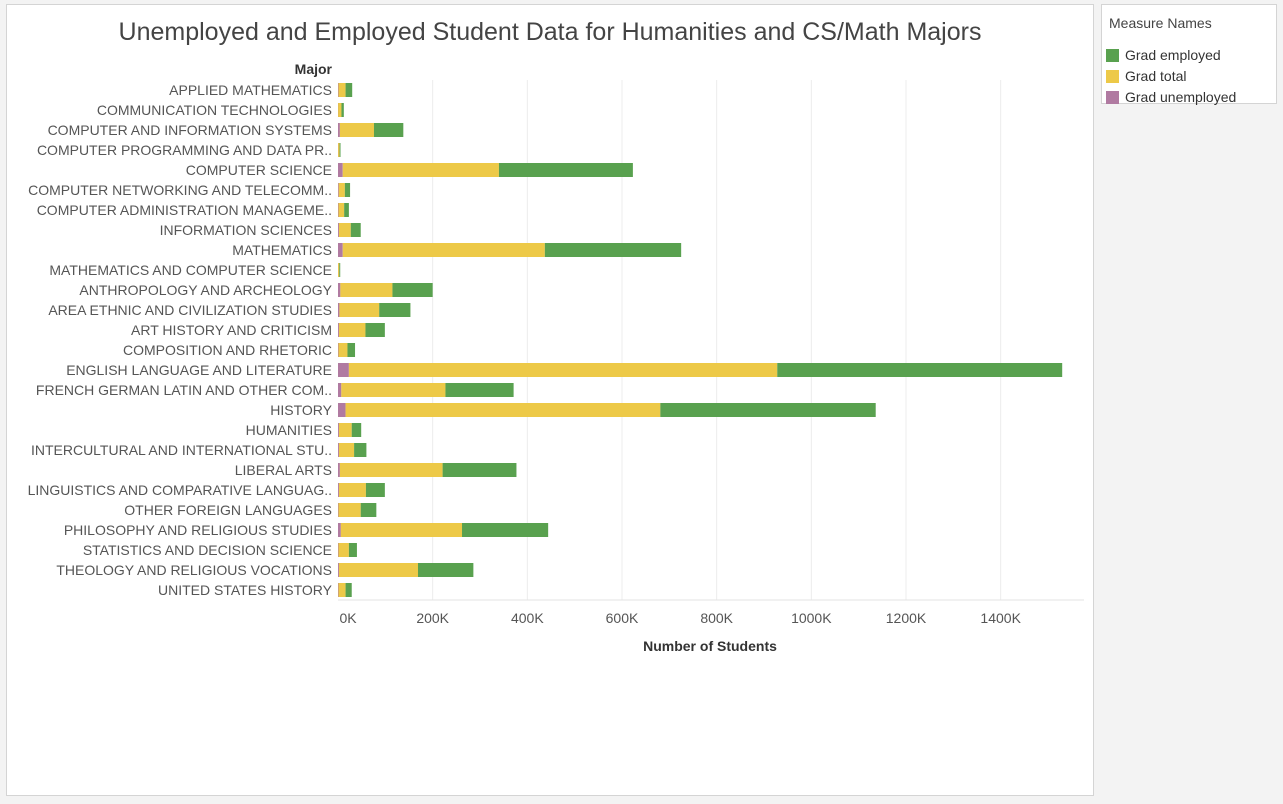 This screenshot has width=1283, height=804. Describe the element at coordinates (227, 350) in the screenshot. I see `y-tick-label: COMPOSITION AND RHETORIC` at that location.